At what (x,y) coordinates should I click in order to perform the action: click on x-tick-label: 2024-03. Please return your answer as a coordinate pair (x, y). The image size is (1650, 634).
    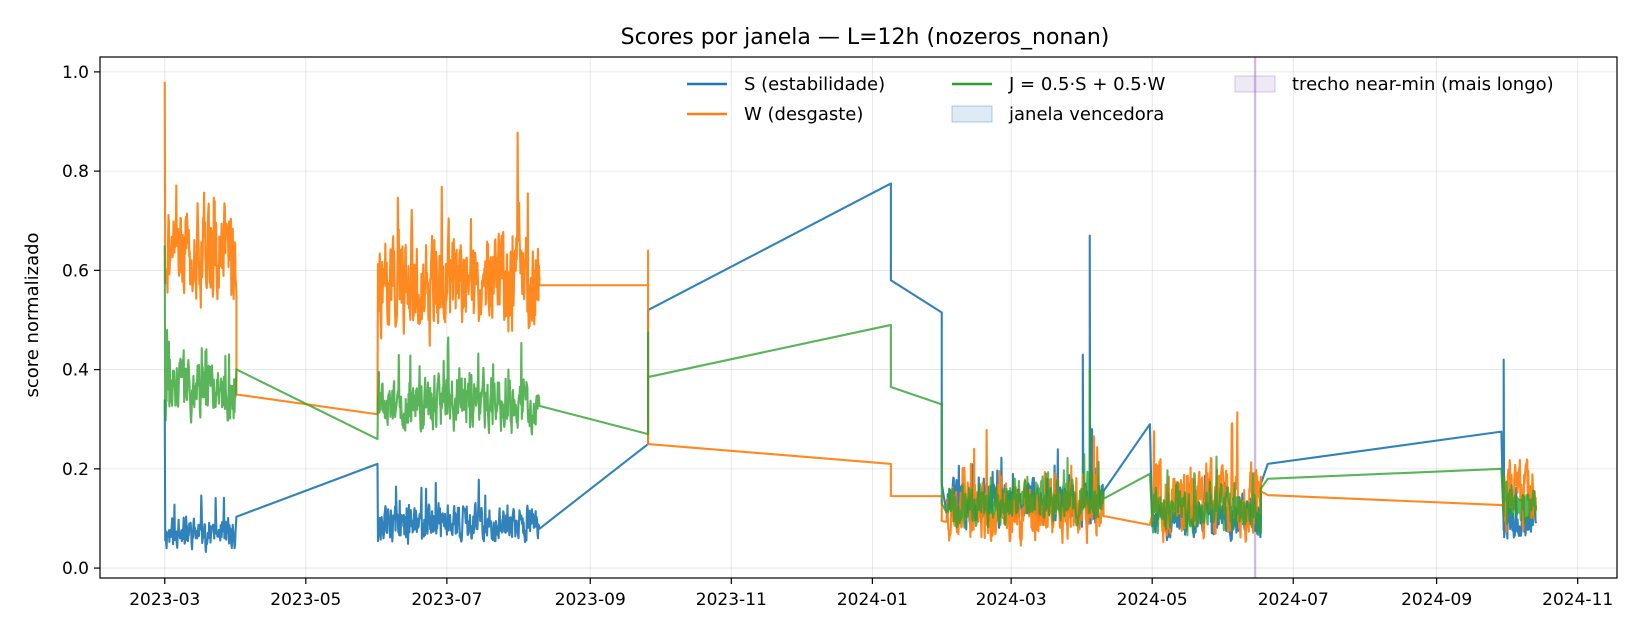
    Looking at the image, I should click on (1011, 600).